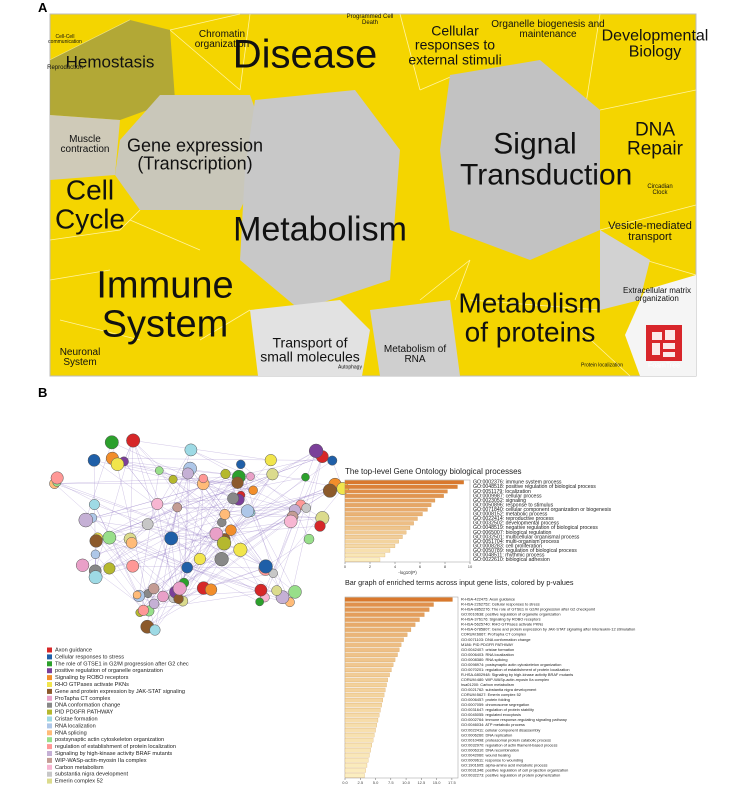  Describe the element at coordinates (376, 782) in the screenshot. I see `x-tick-label: 5.0` at that location.